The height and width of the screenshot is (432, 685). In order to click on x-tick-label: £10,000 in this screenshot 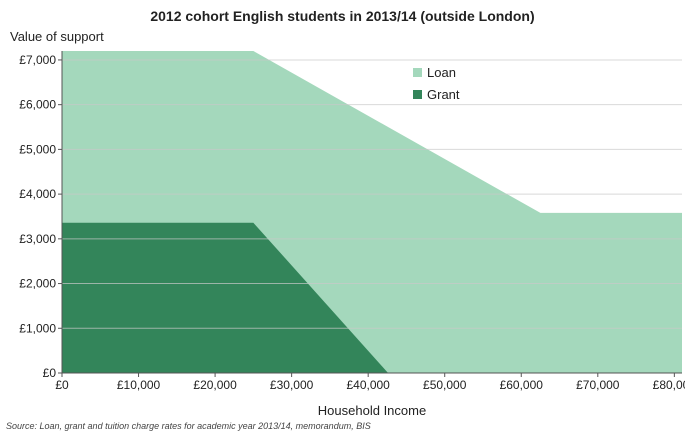, I will do `click(139, 385)`.